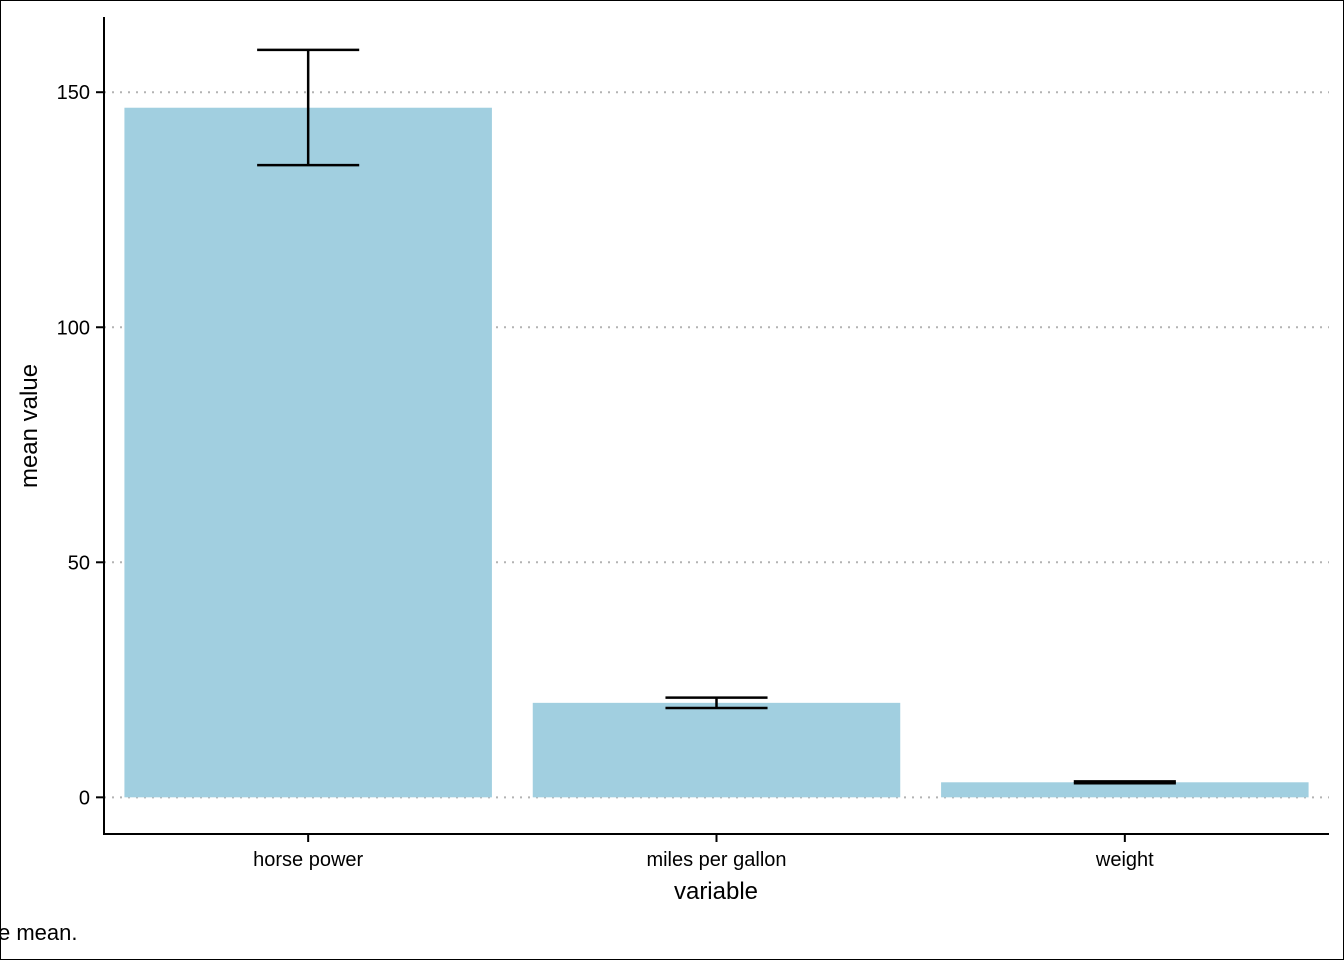 This screenshot has height=960, width=1344. I want to click on y-tick-label: 150, so click(73, 93).